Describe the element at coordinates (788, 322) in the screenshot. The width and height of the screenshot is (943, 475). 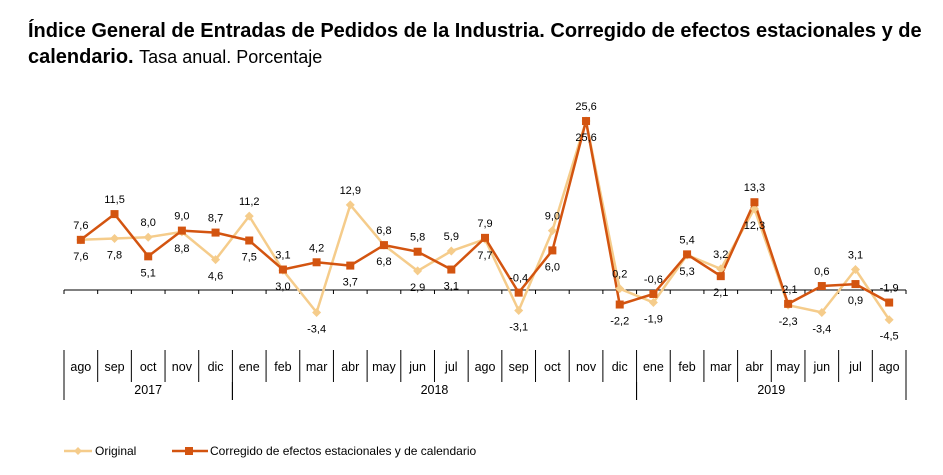
I see `data-label-original: -2,3` at that location.